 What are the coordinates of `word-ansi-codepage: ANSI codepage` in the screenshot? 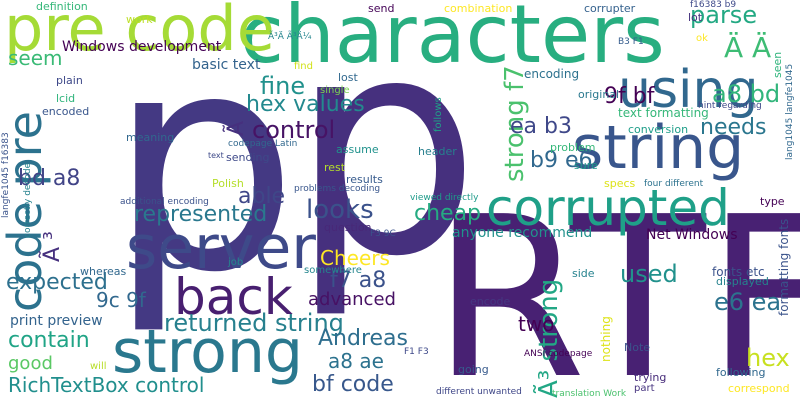 It's located at (558, 354).